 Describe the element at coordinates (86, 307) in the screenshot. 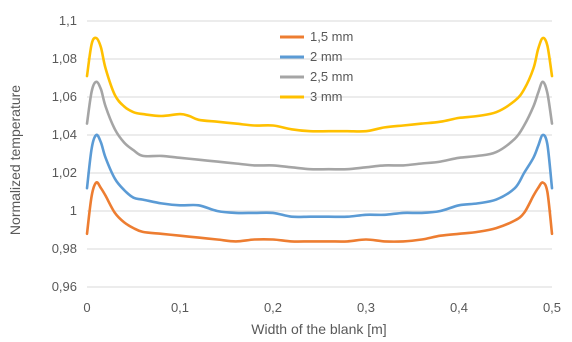

I see `x-tick-label: 0` at that location.